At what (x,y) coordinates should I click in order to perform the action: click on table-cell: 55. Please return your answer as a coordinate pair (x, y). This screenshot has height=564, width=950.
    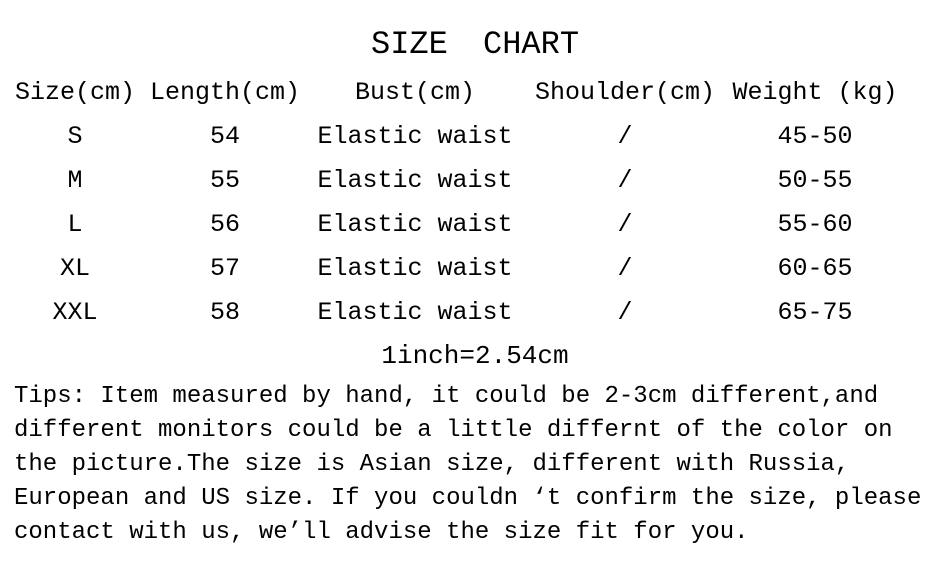
    Looking at the image, I should click on (224, 180).